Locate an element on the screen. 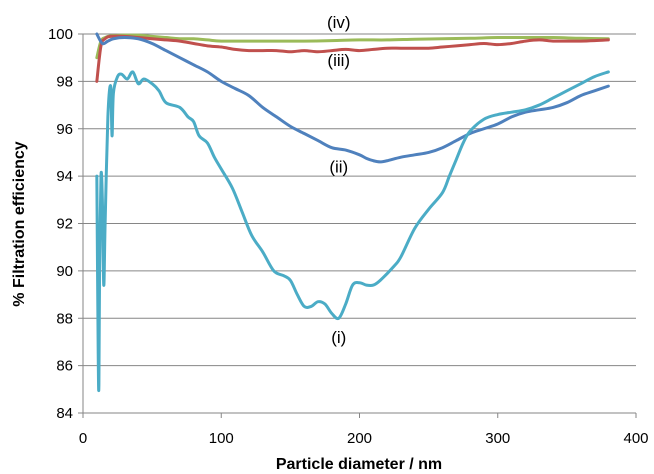 Image resolution: width=654 pixels, height=474 pixels. curve-label-i: (i) is located at coordinates (338, 337).